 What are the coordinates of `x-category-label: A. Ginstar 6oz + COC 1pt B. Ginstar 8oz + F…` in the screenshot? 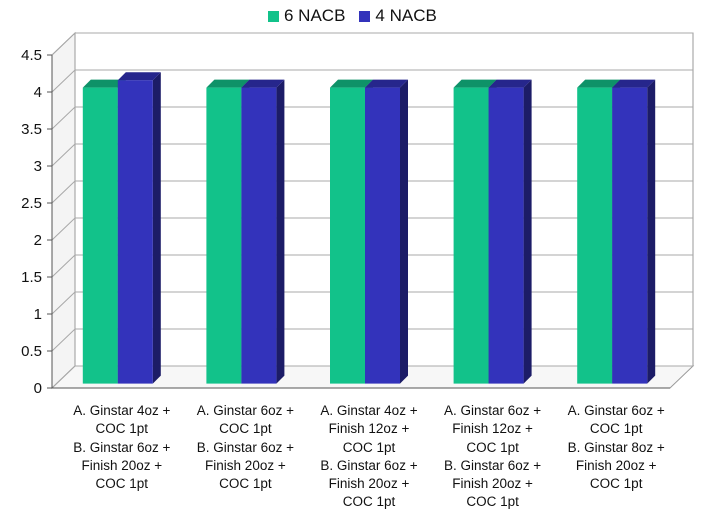 It's located at (616, 447).